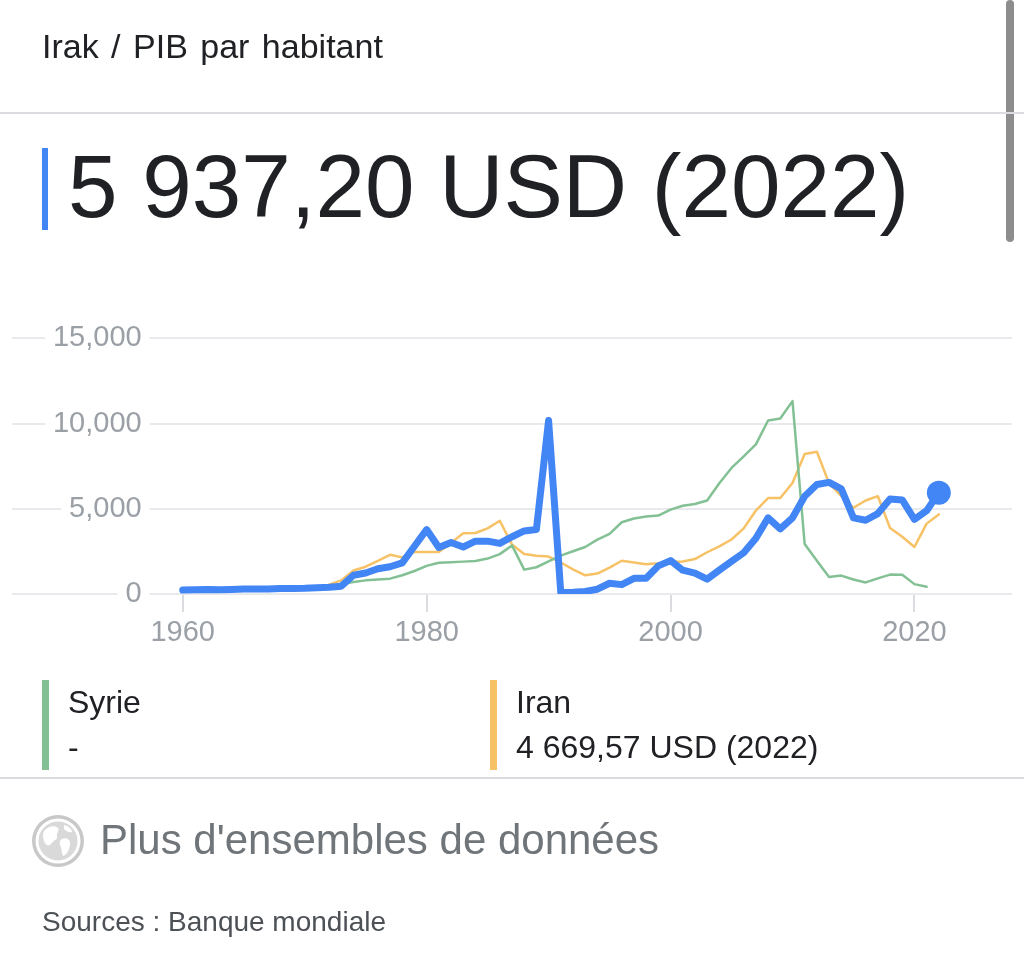 The width and height of the screenshot is (1024, 955). Describe the element at coordinates (214, 922) in the screenshot. I see `source-note: Sources : Banque mondiale` at that location.